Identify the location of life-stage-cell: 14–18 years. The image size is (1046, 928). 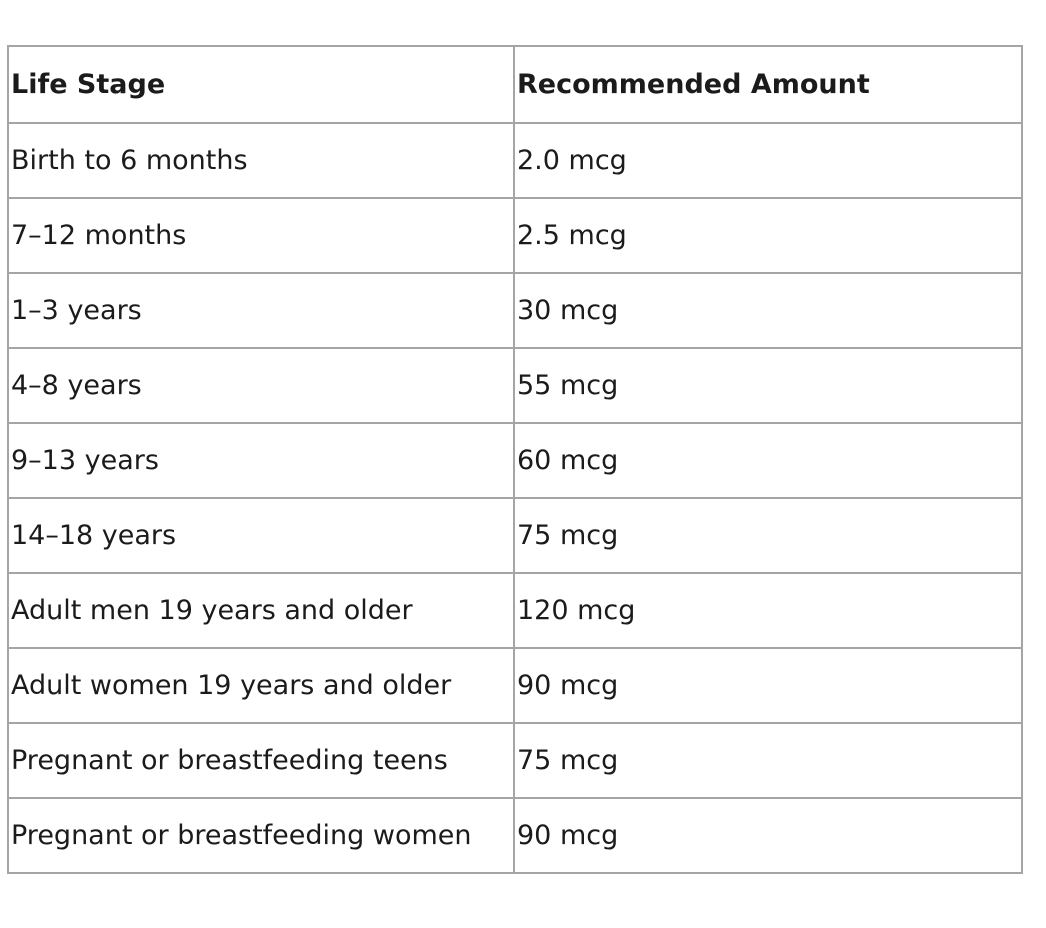
(261, 535).